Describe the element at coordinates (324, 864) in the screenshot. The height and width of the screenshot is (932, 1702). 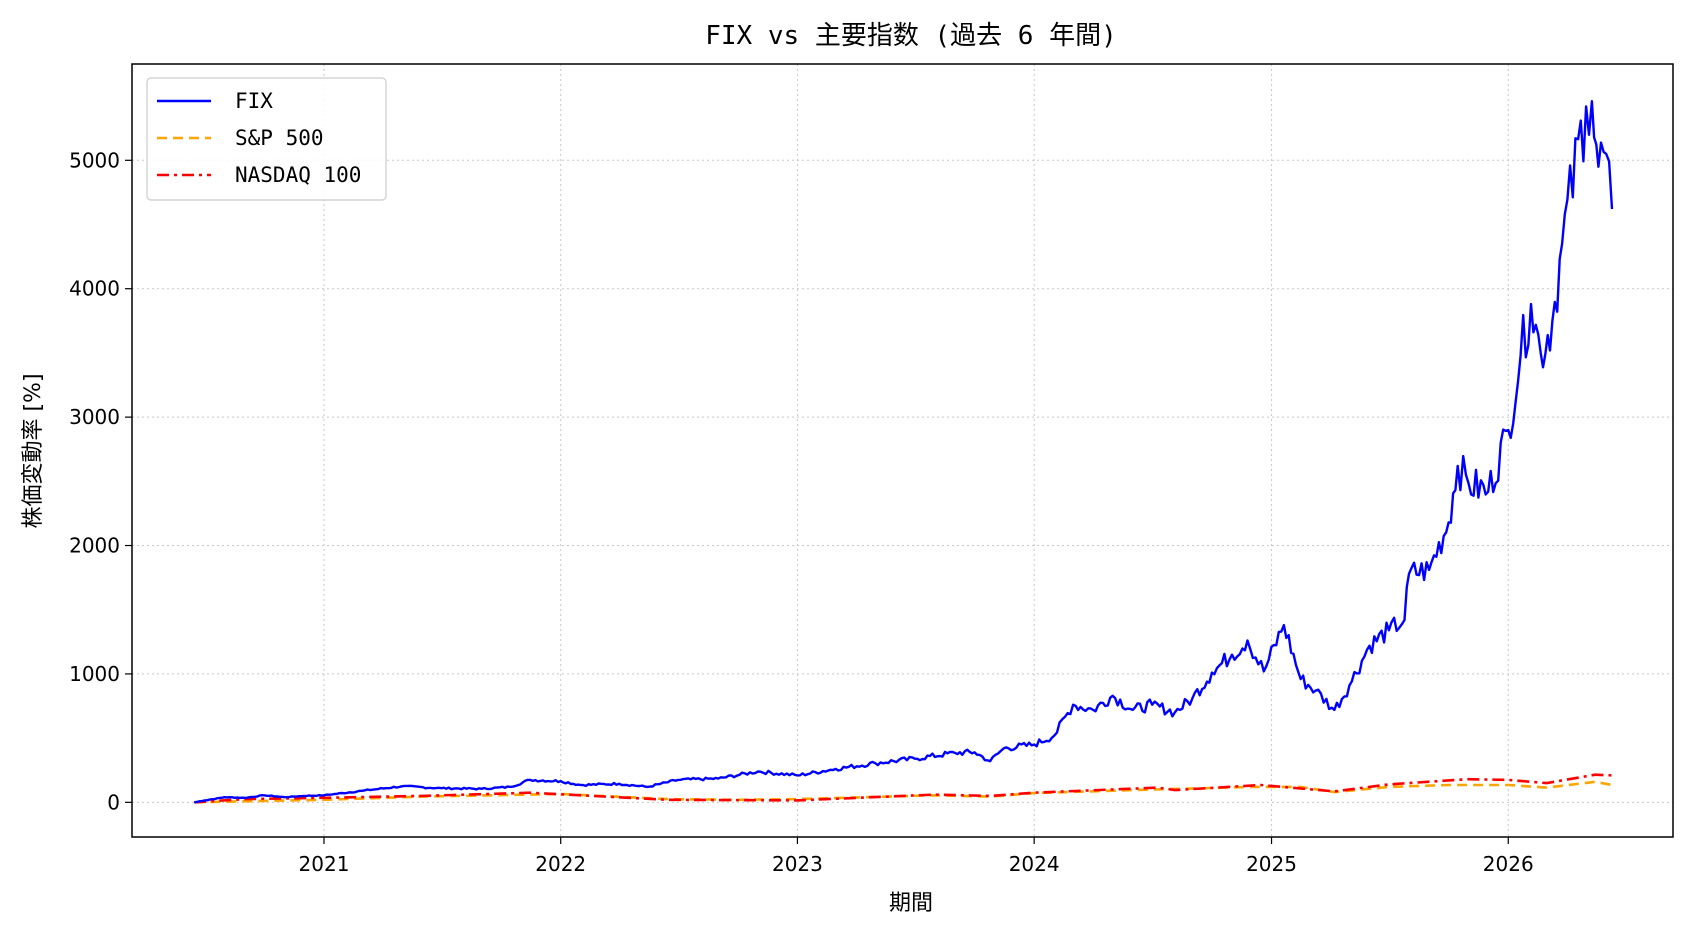
I see `x-tick-label: 2021` at that location.